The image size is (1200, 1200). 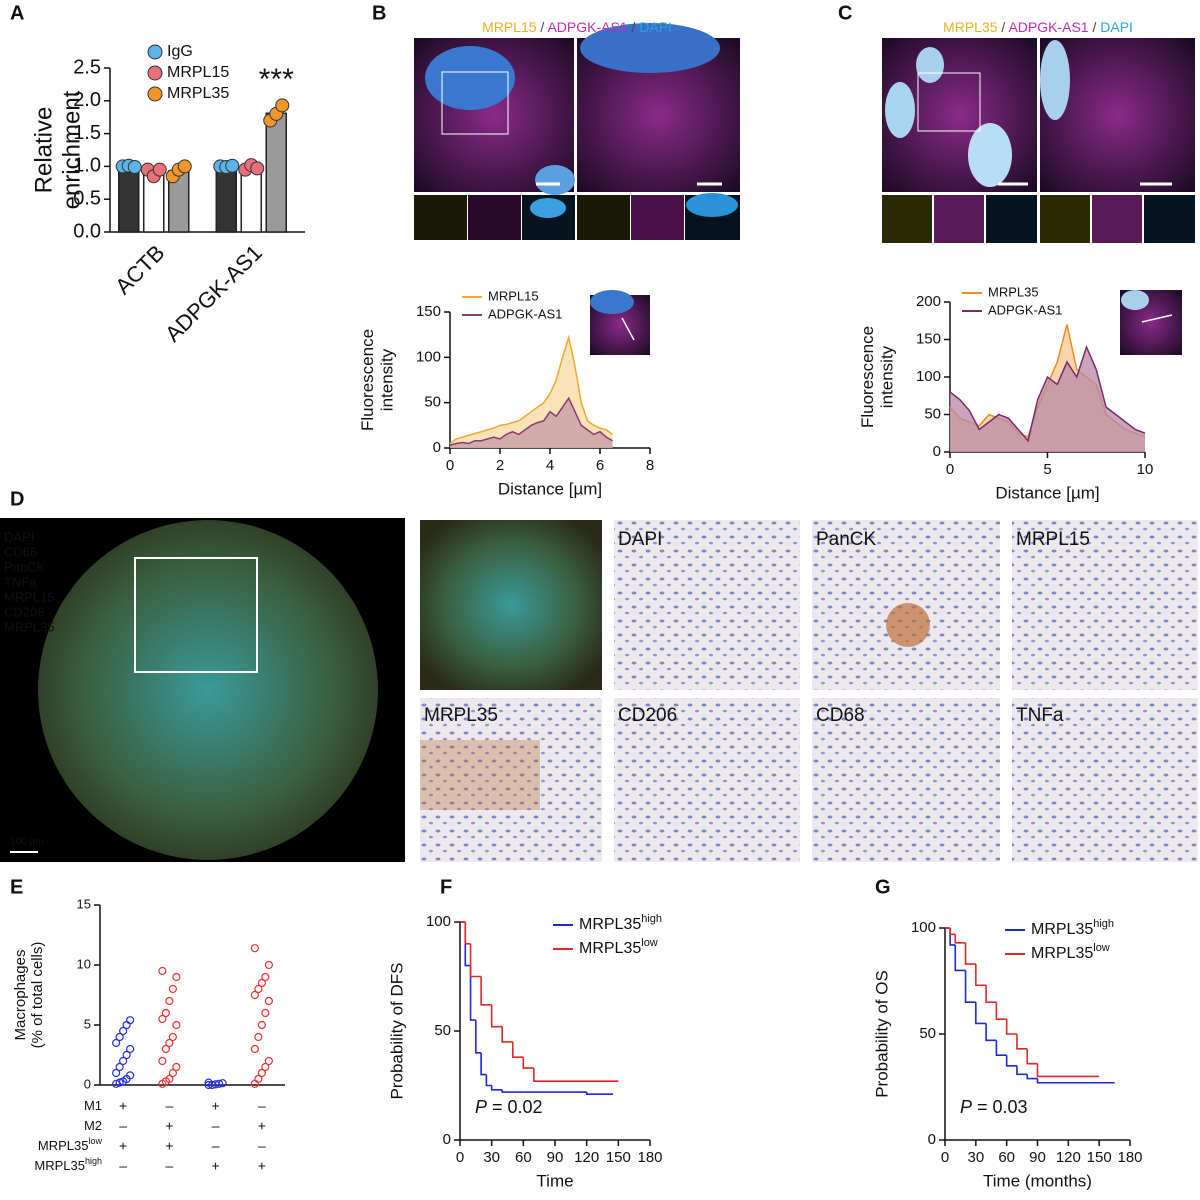 What do you see at coordinates (647, 715) in the screenshot?
I see `tile-label: CD206` at bounding box center [647, 715].